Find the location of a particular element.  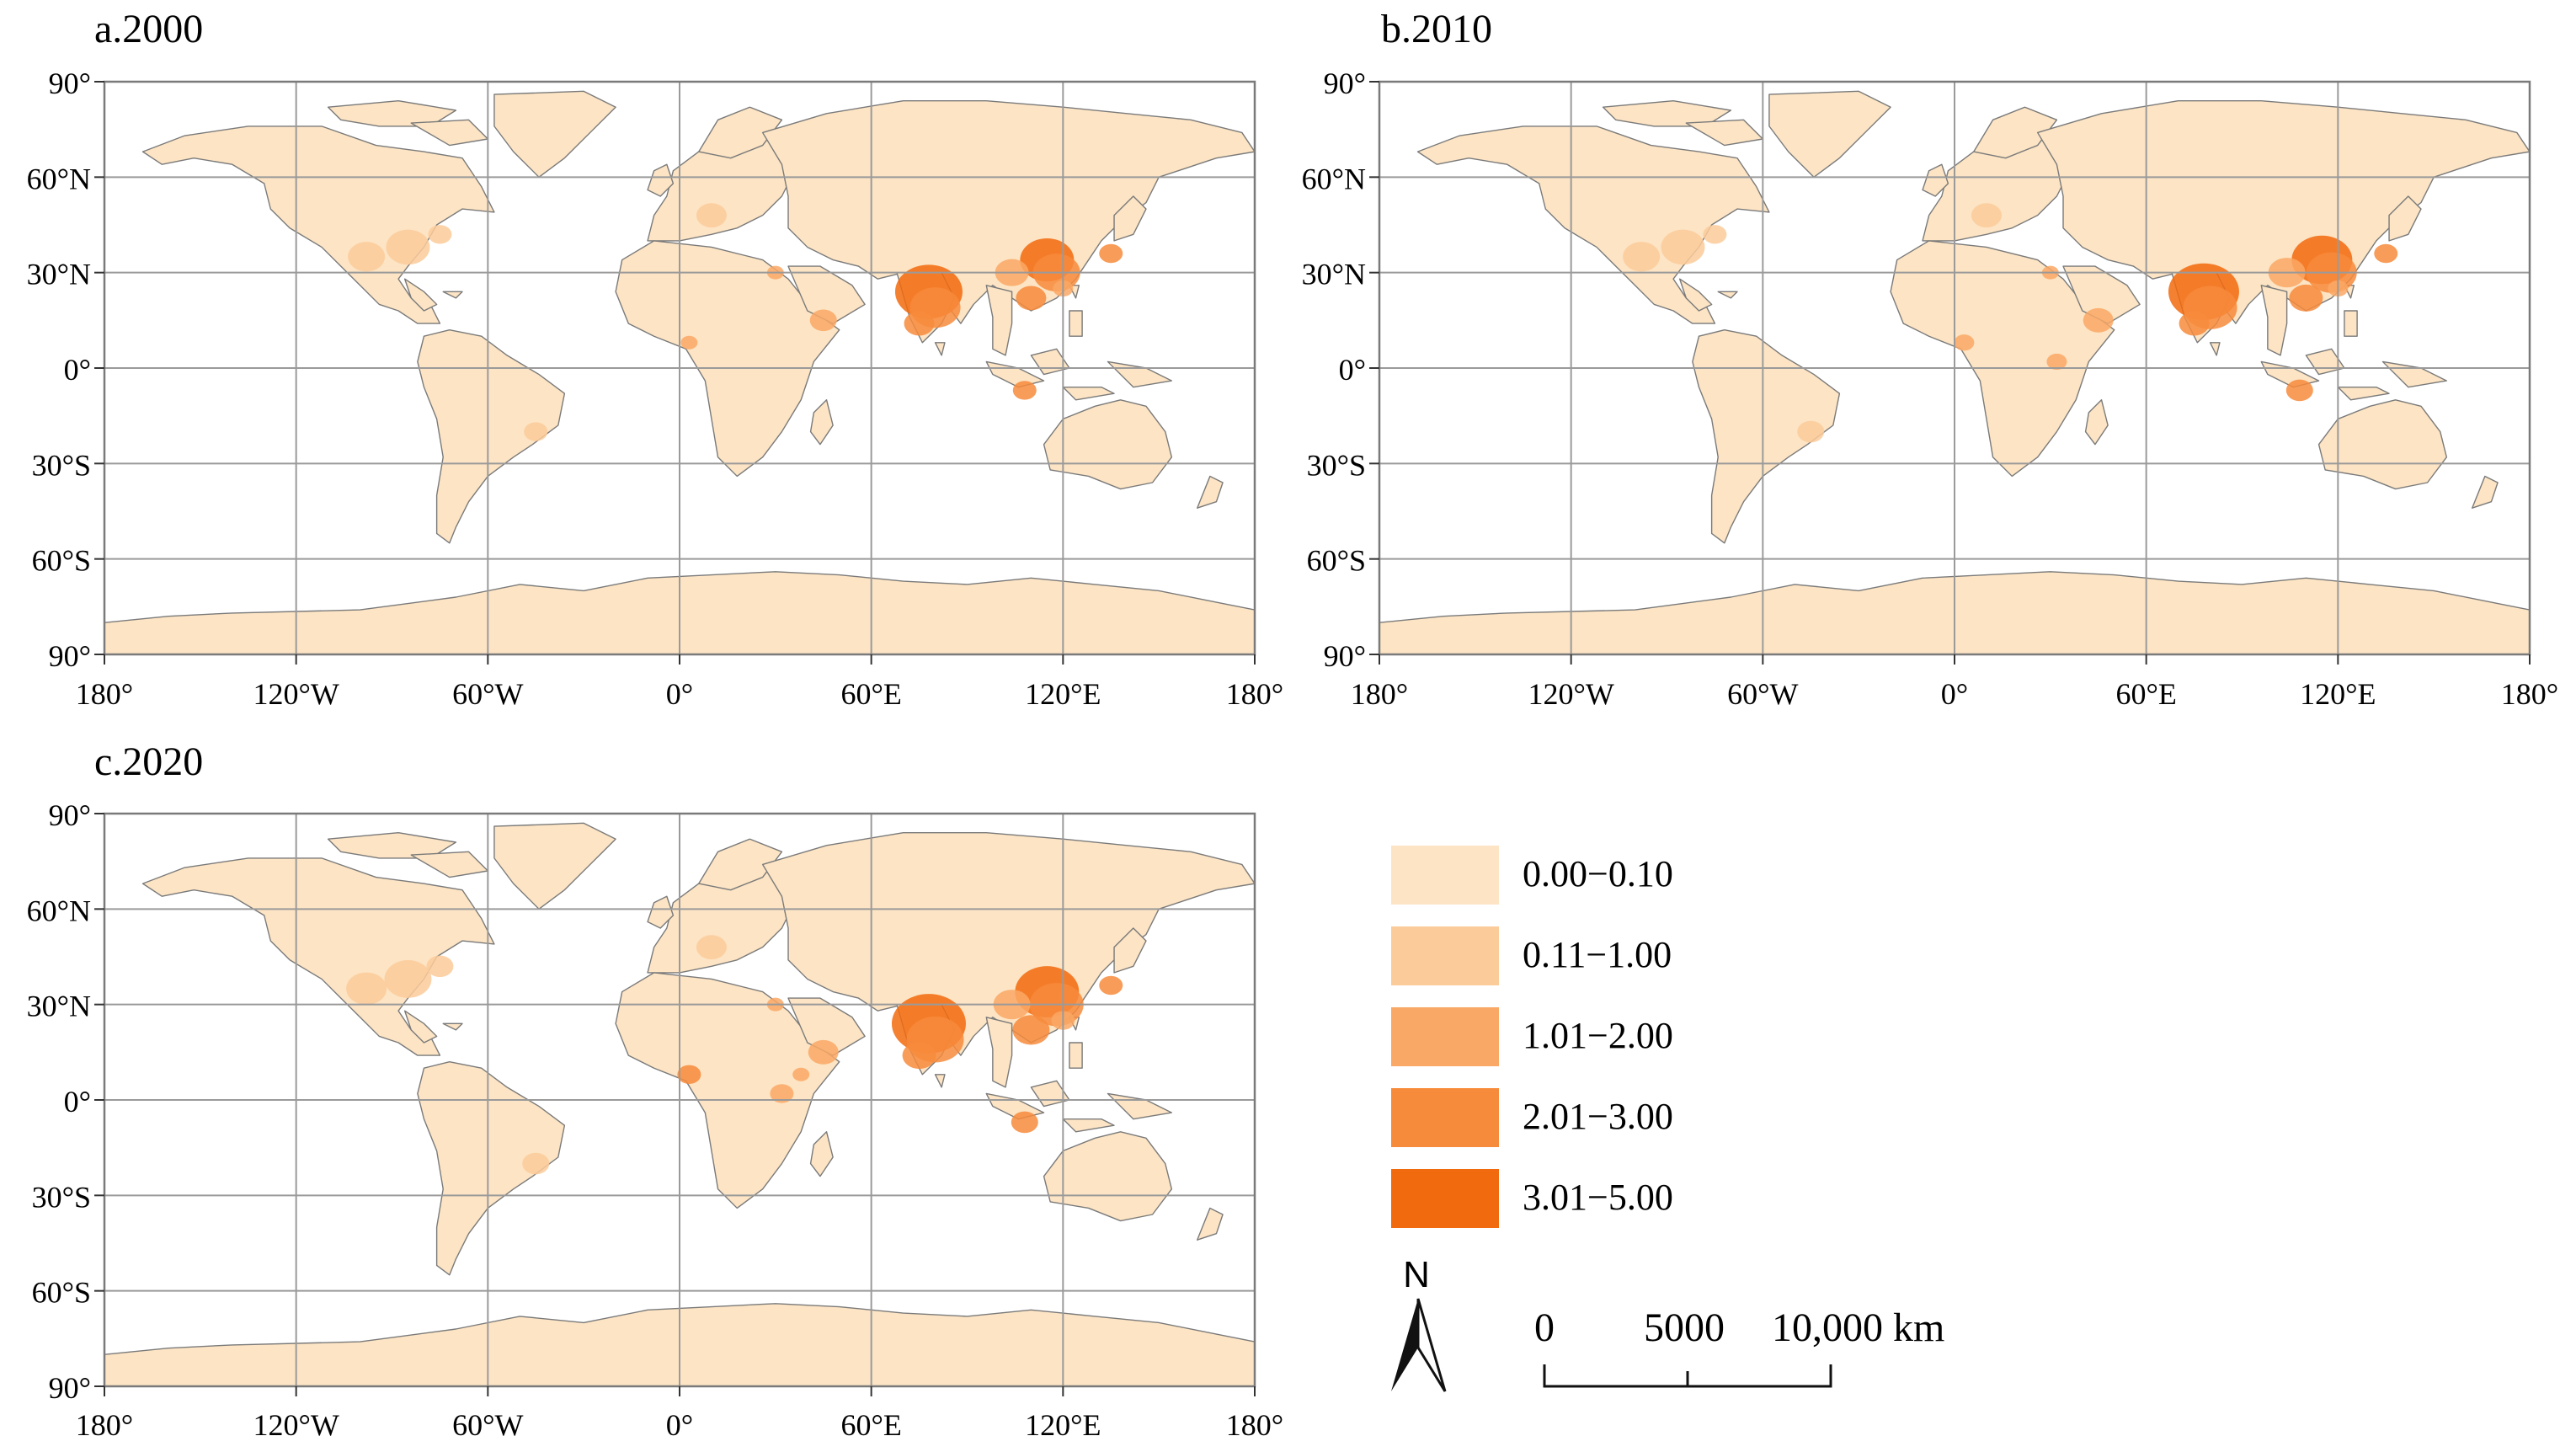

legend-label: 2.01−3.00 is located at coordinates (1598, 1116).